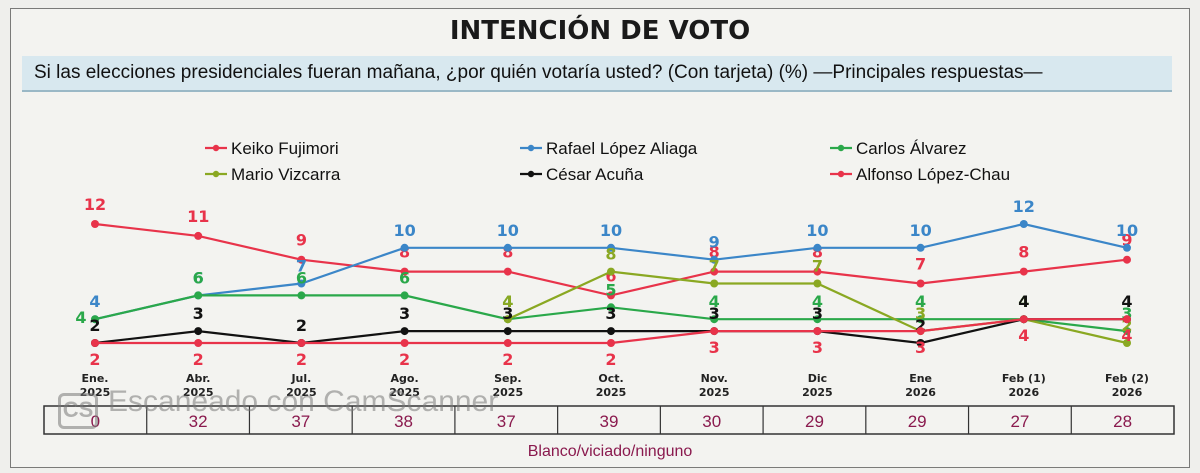 The width and height of the screenshot is (1200, 473). Describe the element at coordinates (622, 148) in the screenshot. I see `legend-label: Rafael López Aliaga` at that location.